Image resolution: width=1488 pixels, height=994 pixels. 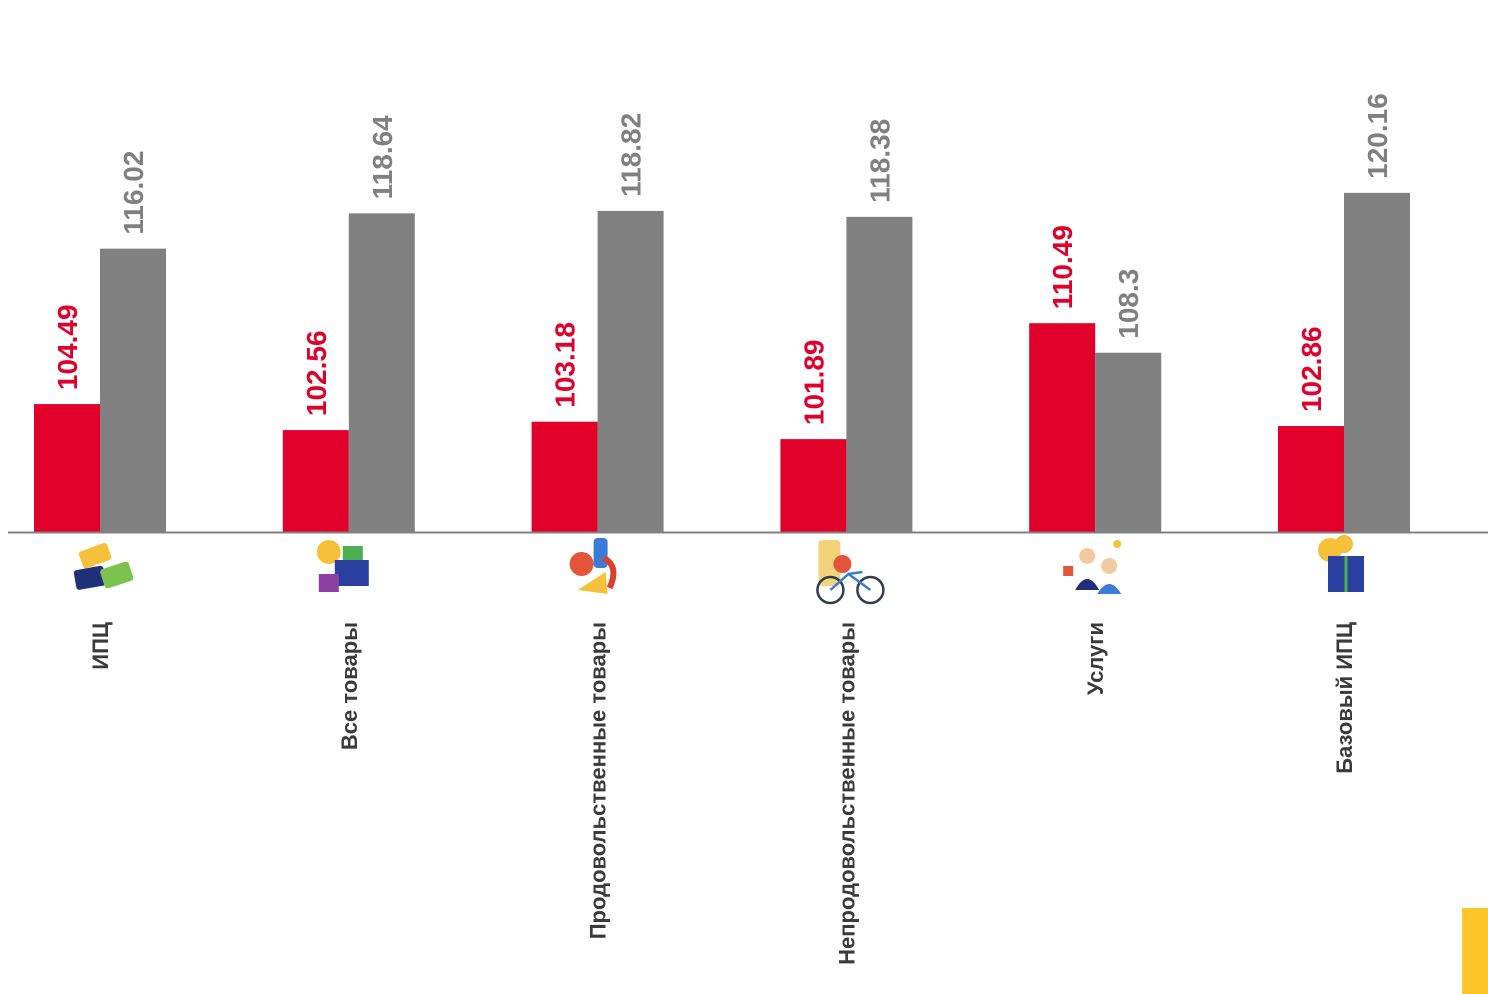 I want to click on data-label-series1-1: 102.56, so click(x=316, y=373).